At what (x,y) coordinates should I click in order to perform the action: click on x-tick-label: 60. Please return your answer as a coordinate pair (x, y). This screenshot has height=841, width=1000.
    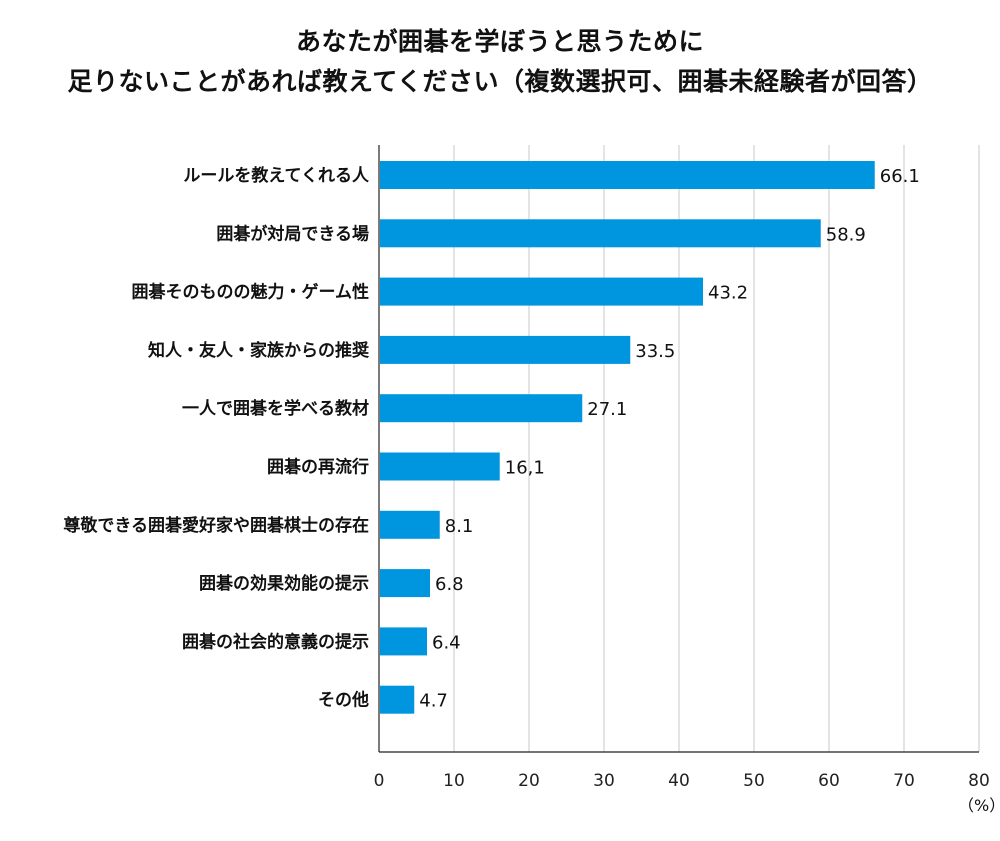
    Looking at the image, I should click on (829, 781).